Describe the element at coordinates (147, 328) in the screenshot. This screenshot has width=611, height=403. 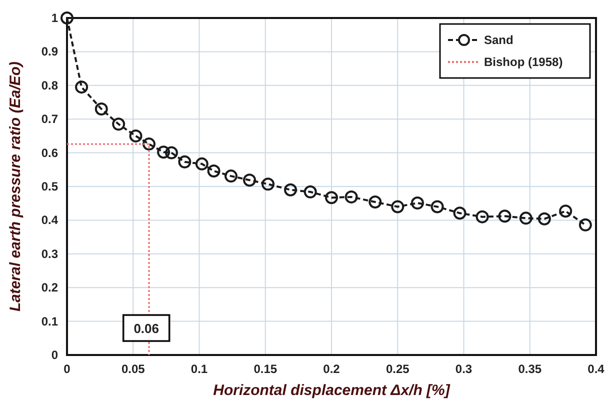
I see `annotation: 0.06` at that location.